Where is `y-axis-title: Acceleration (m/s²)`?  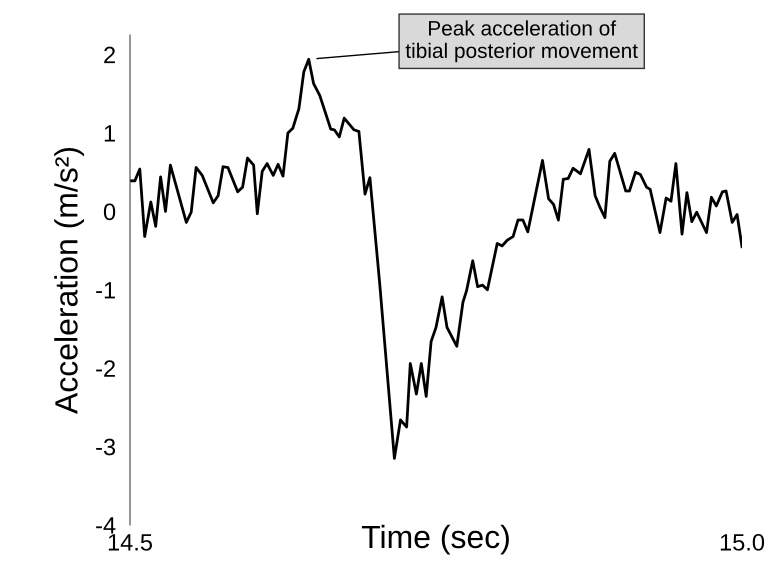
y-axis-title: Acceleration (m/s²) is located at coordinates (69, 281).